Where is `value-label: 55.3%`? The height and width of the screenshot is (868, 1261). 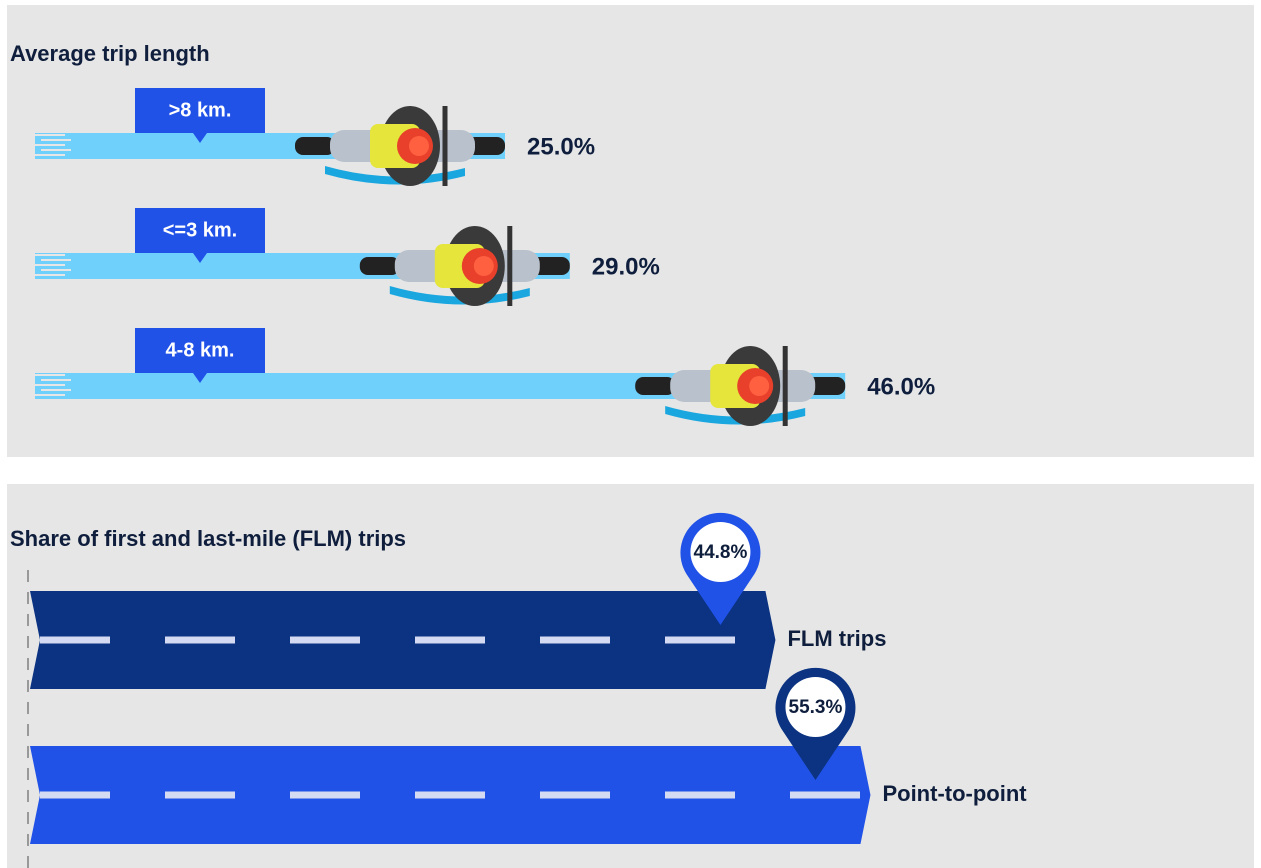
value-label: 55.3% is located at coordinates (816, 707).